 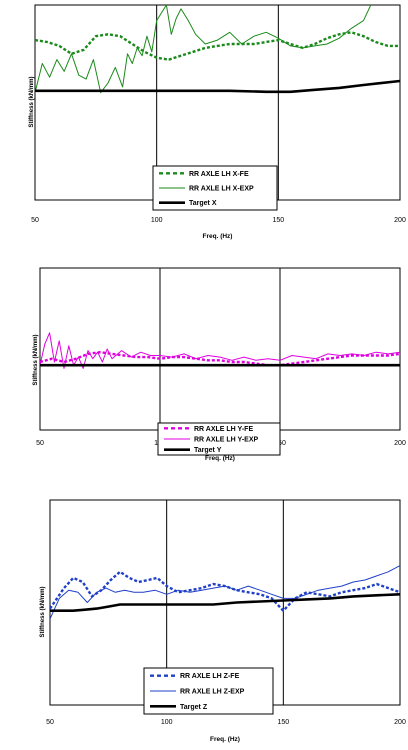 I want to click on legend-label: Target Z, so click(x=194, y=707).